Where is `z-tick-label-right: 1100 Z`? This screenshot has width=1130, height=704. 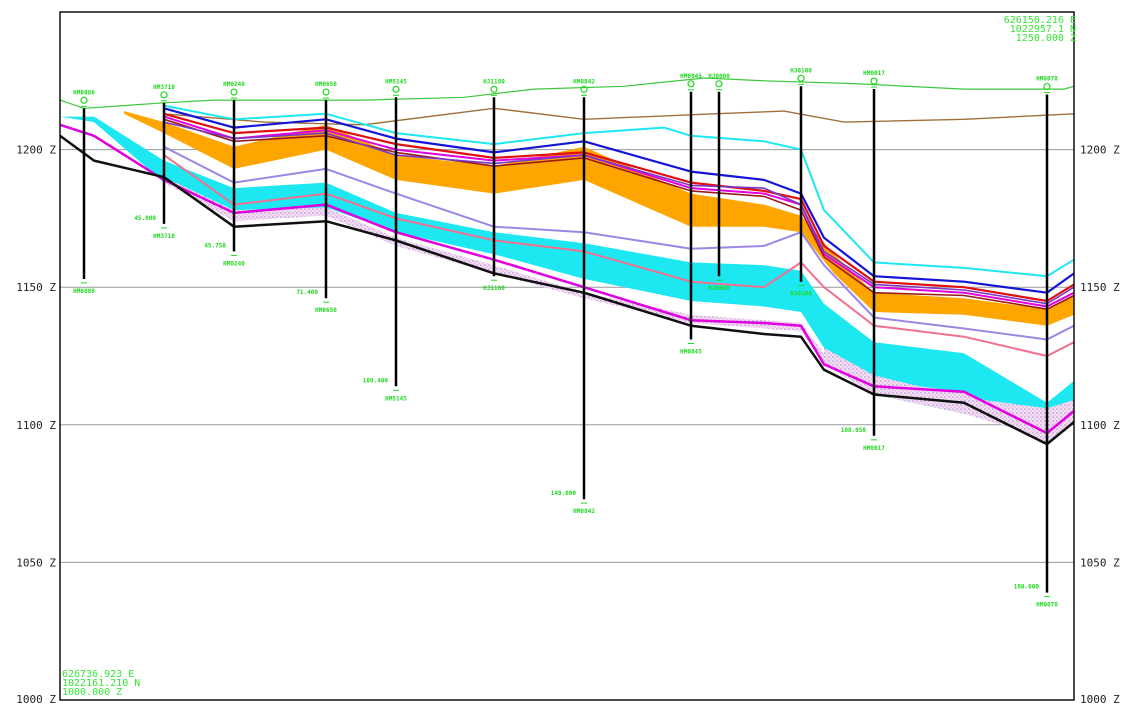 z-tick-label-right: 1100 Z is located at coordinates (1100, 425).